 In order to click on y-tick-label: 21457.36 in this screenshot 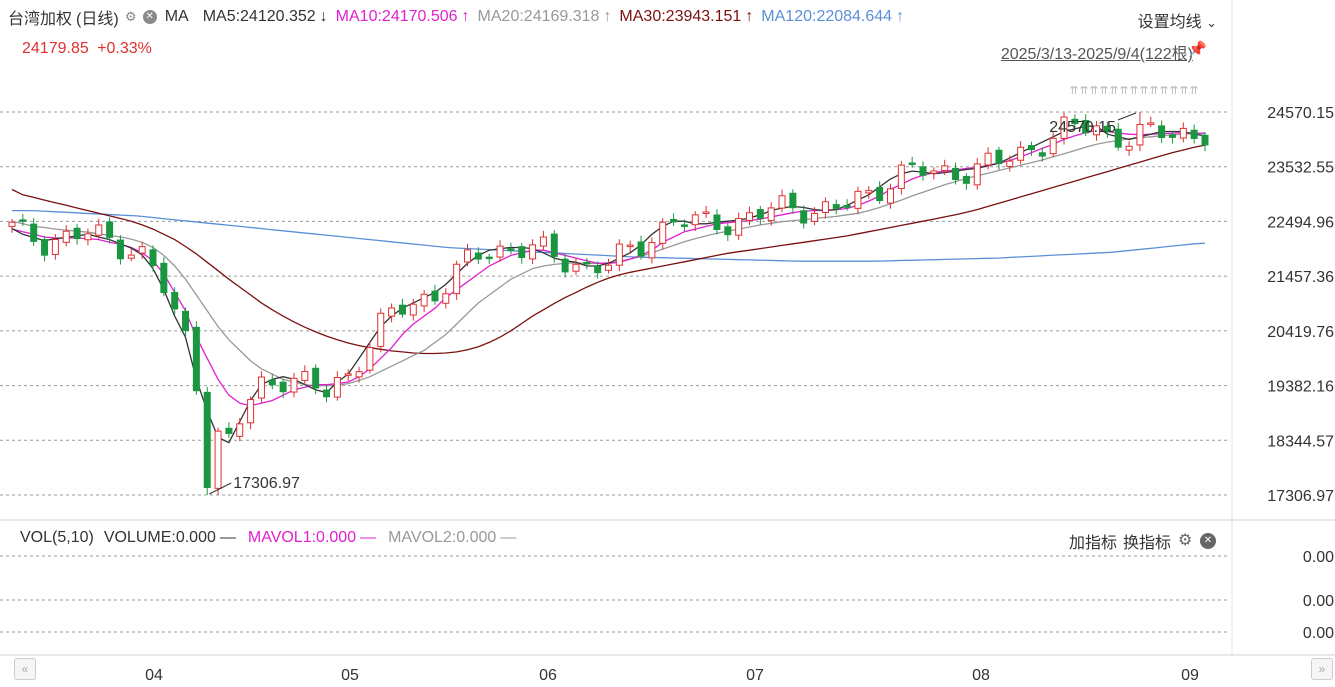, I will do `click(1300, 277)`.